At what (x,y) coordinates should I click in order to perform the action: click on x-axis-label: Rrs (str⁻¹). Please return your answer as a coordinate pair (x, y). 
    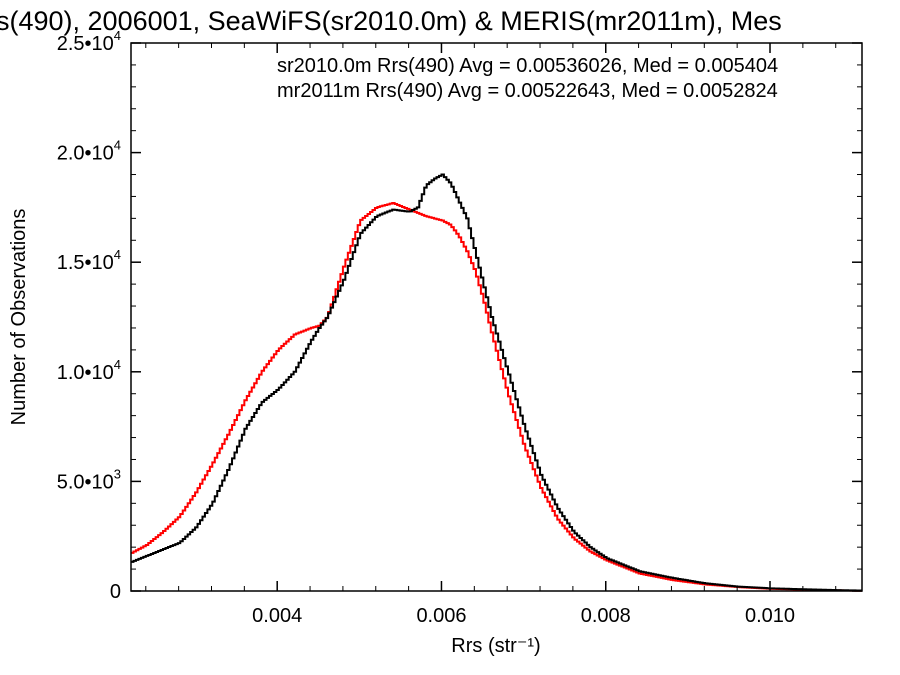
    Looking at the image, I should click on (495, 646).